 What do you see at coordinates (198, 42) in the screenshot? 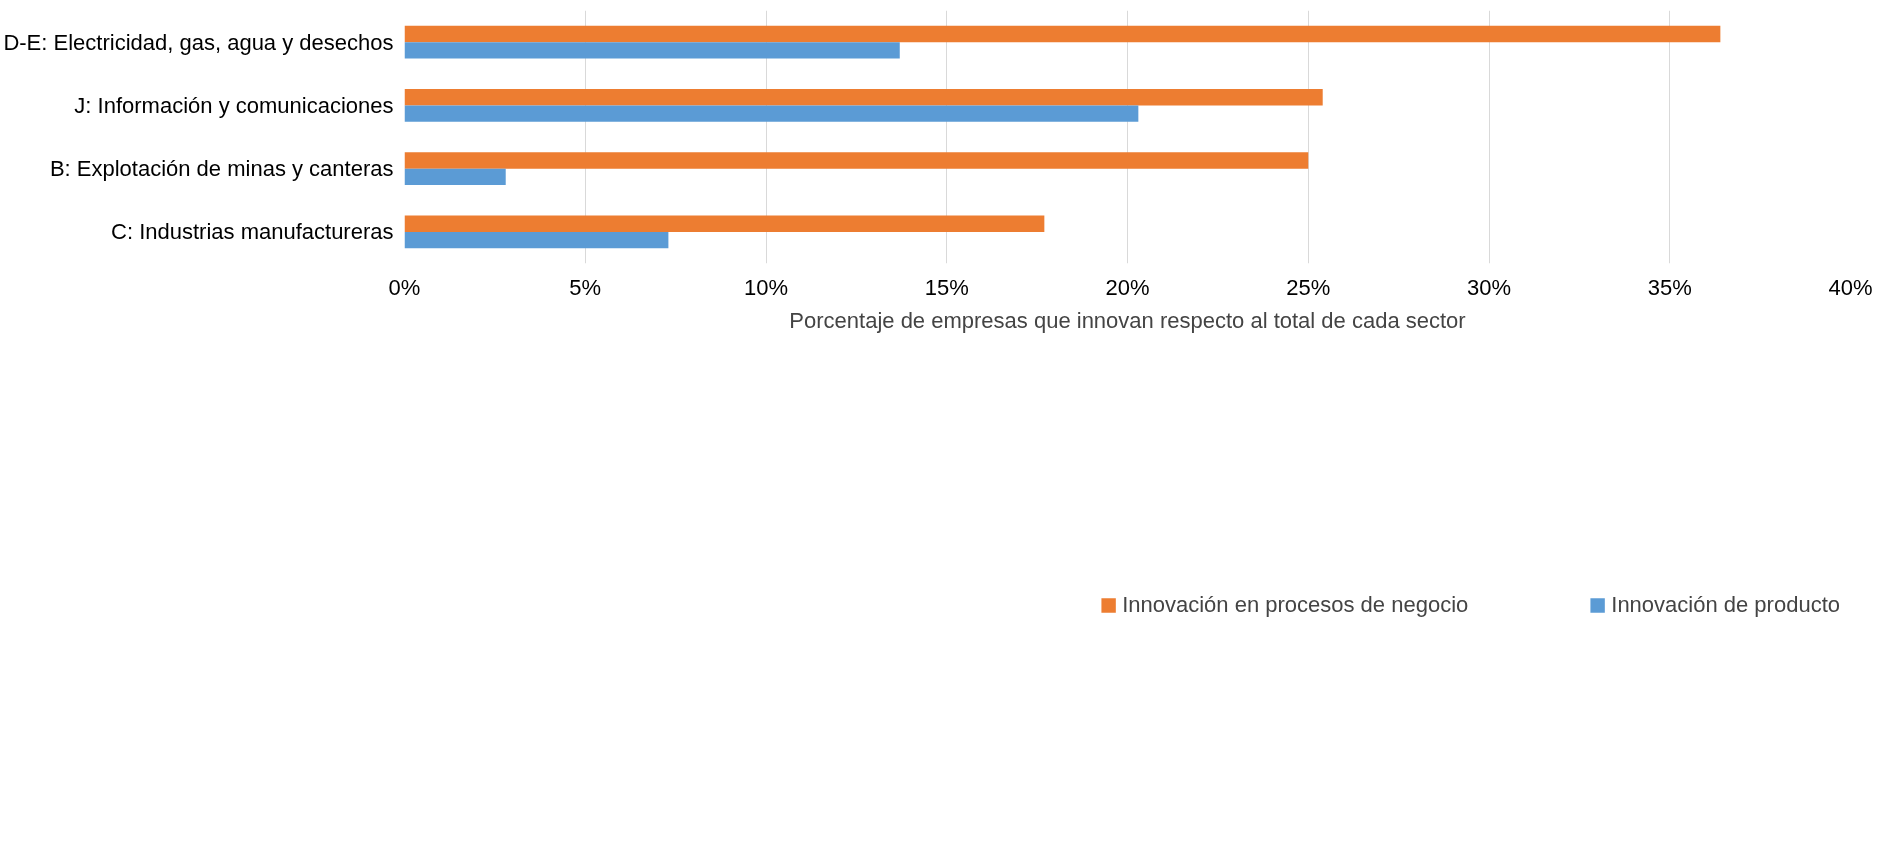
I see `y-tick-label: D-E: Electricidad, gas, agua y desechos` at bounding box center [198, 42].